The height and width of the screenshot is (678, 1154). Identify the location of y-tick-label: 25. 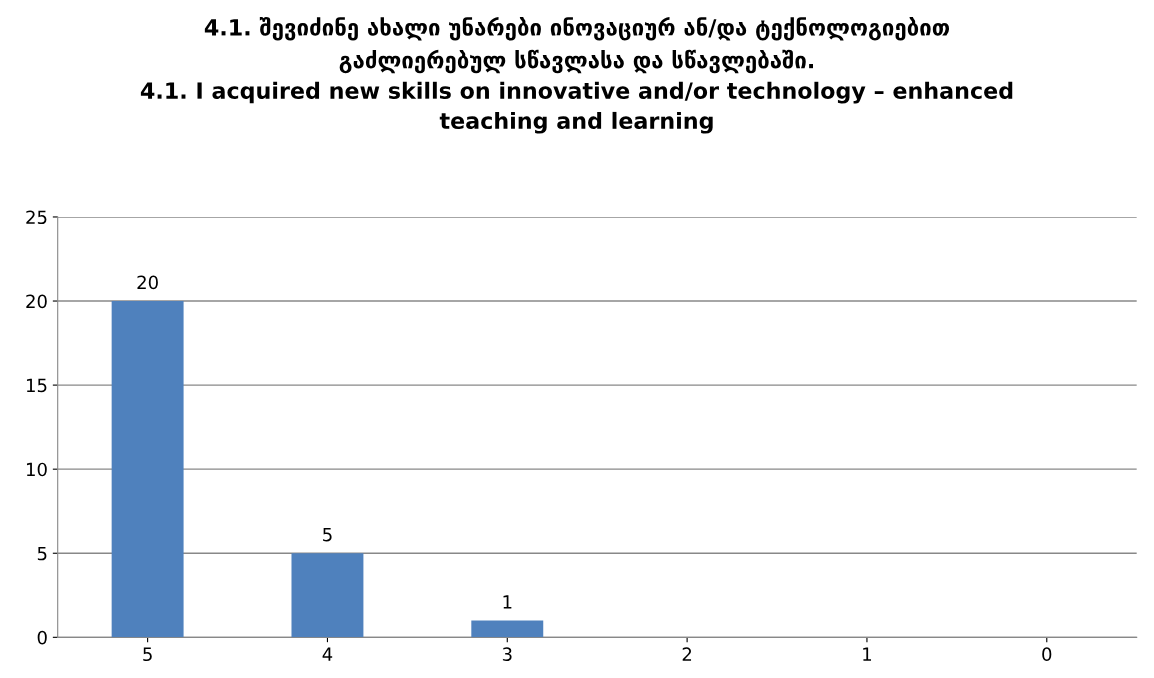
(36, 217).